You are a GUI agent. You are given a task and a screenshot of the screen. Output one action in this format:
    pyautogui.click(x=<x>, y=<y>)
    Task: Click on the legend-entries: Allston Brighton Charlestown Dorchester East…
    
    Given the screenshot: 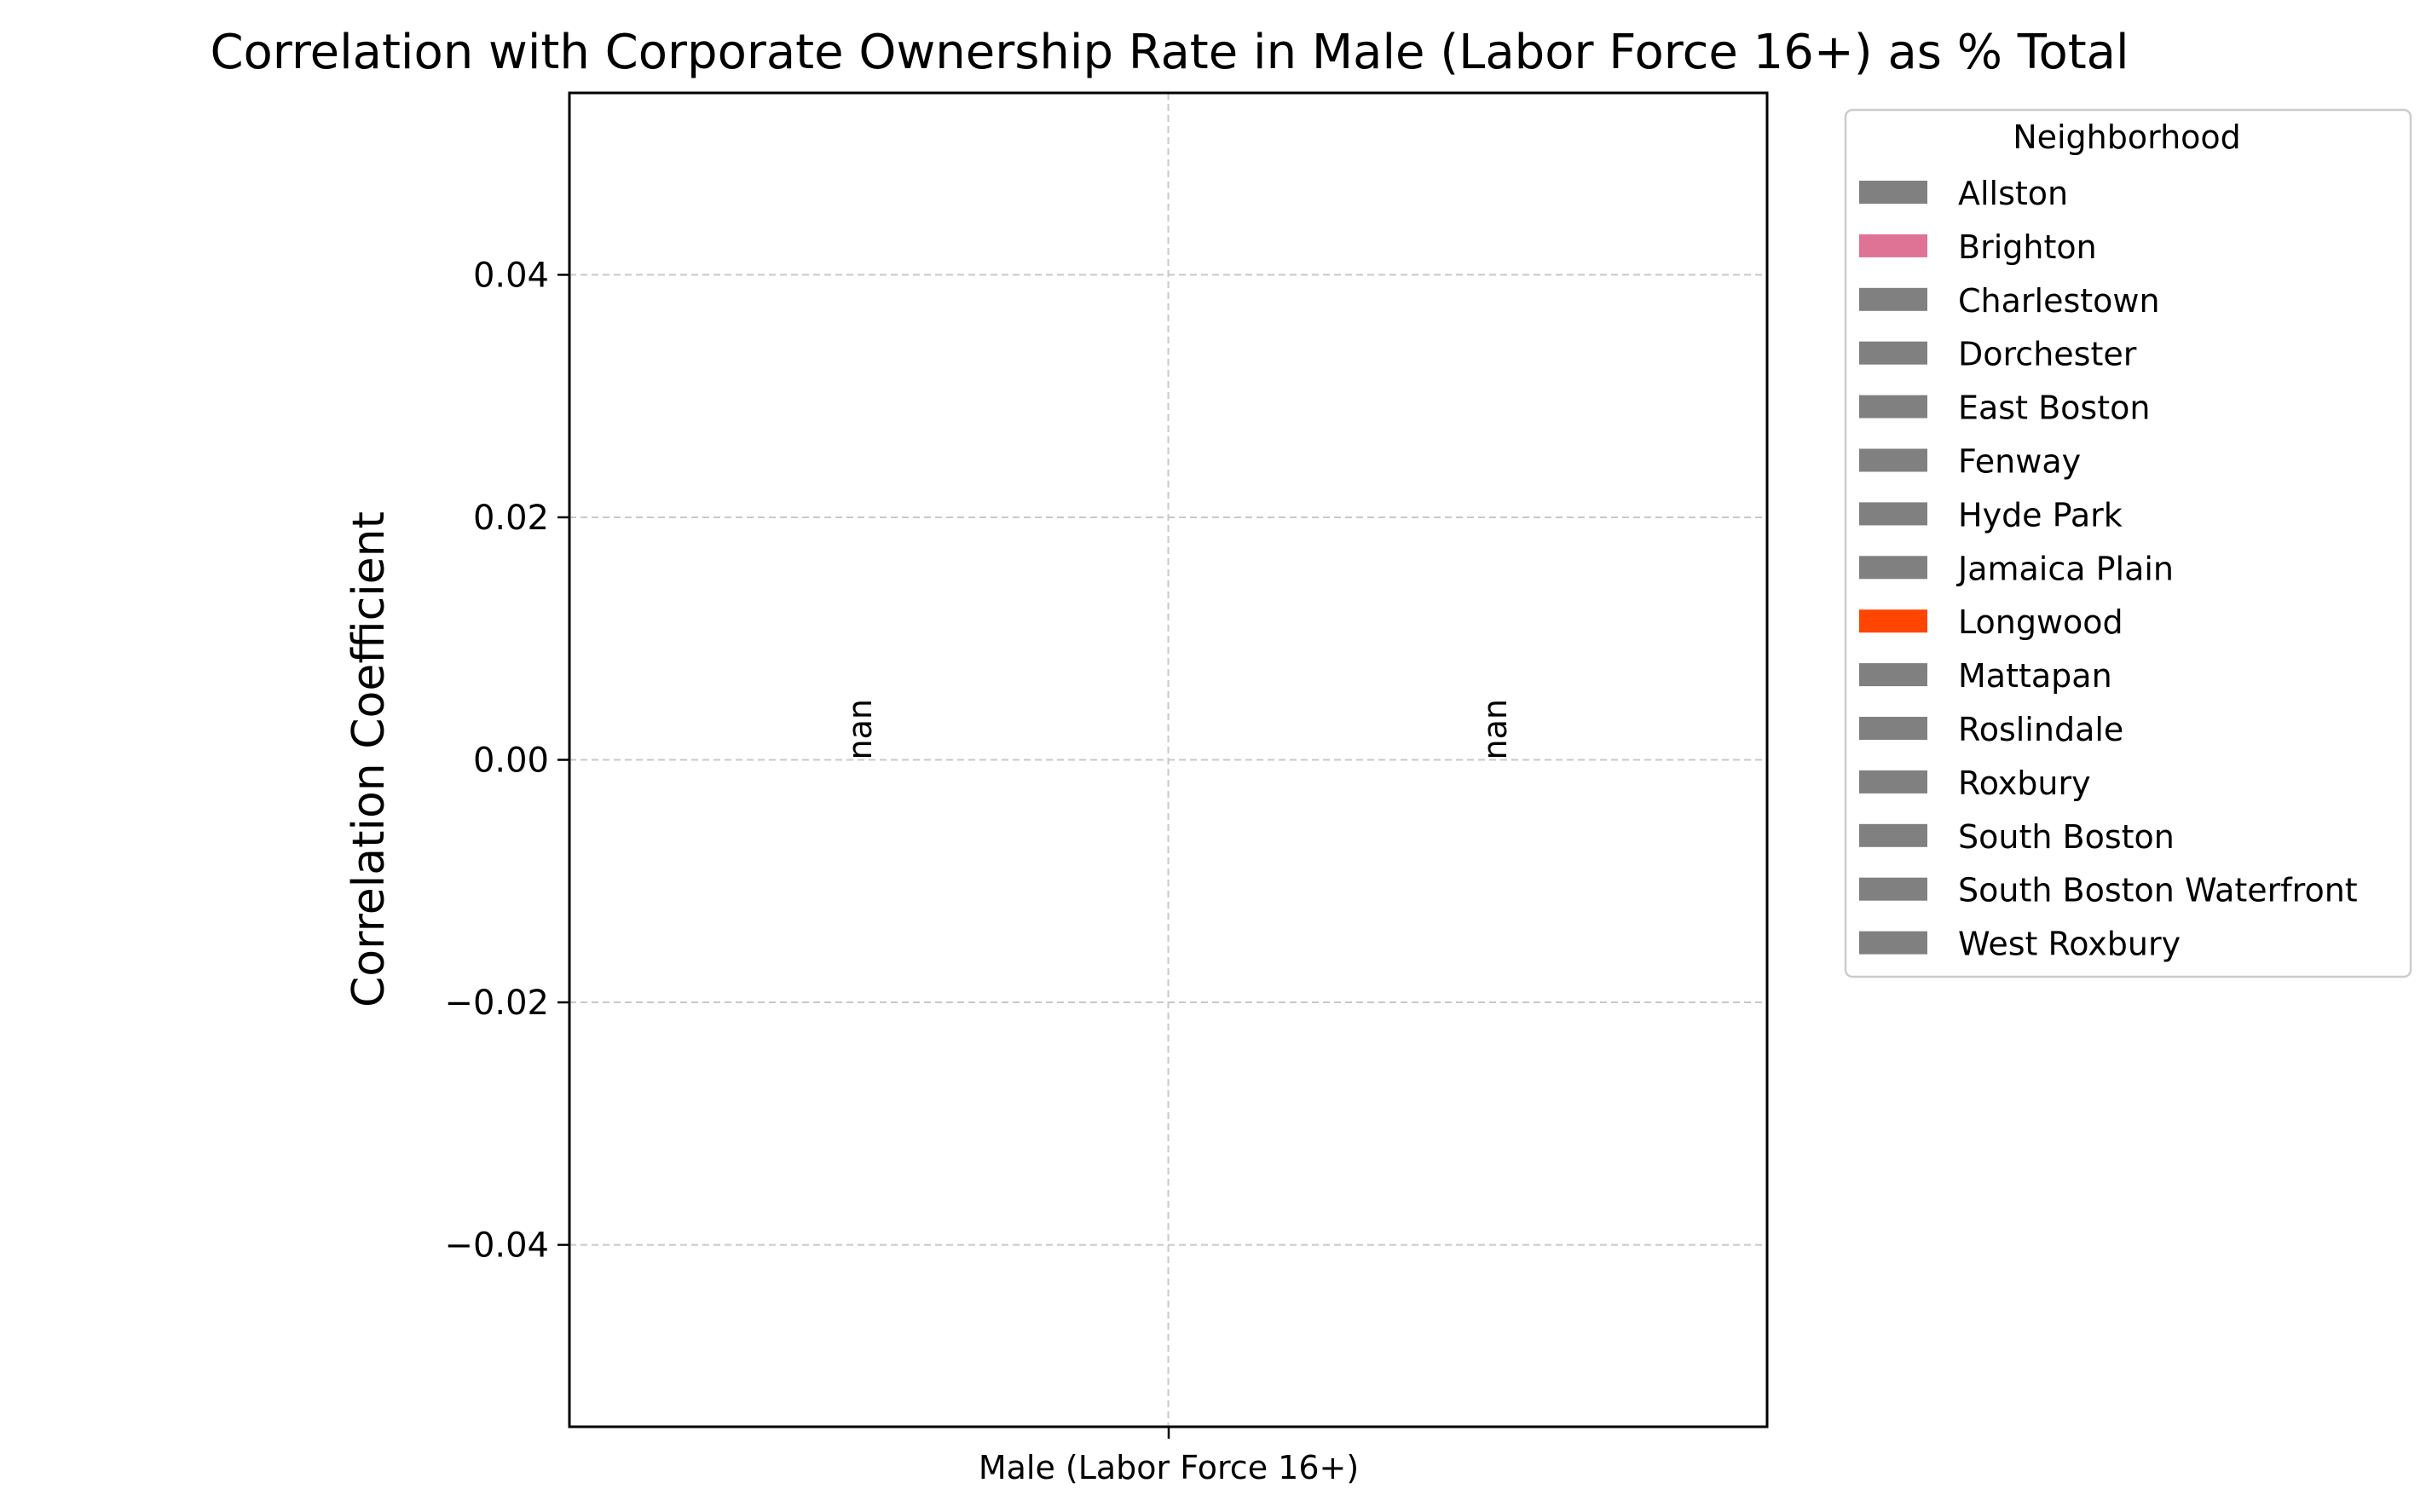 What is the action you would take?
    pyautogui.click(x=2108, y=569)
    